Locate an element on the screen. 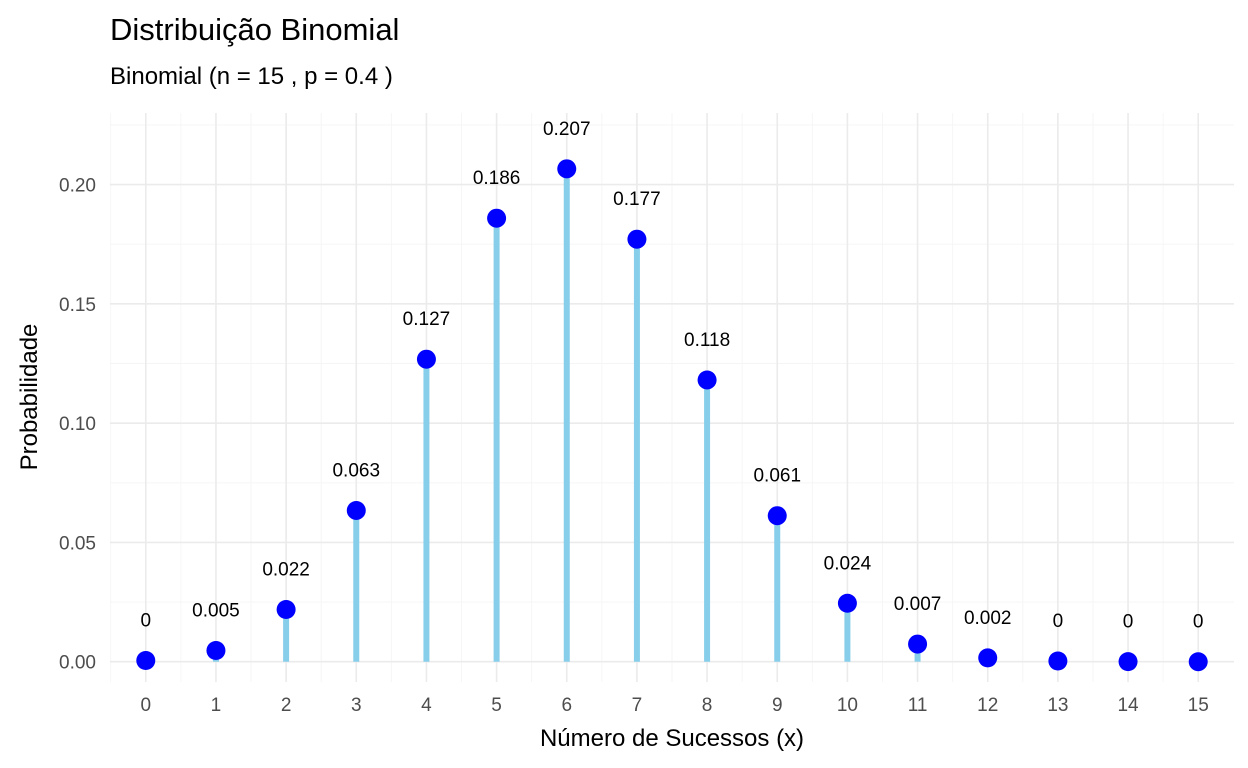  data-label: 0.127 is located at coordinates (427, 319).